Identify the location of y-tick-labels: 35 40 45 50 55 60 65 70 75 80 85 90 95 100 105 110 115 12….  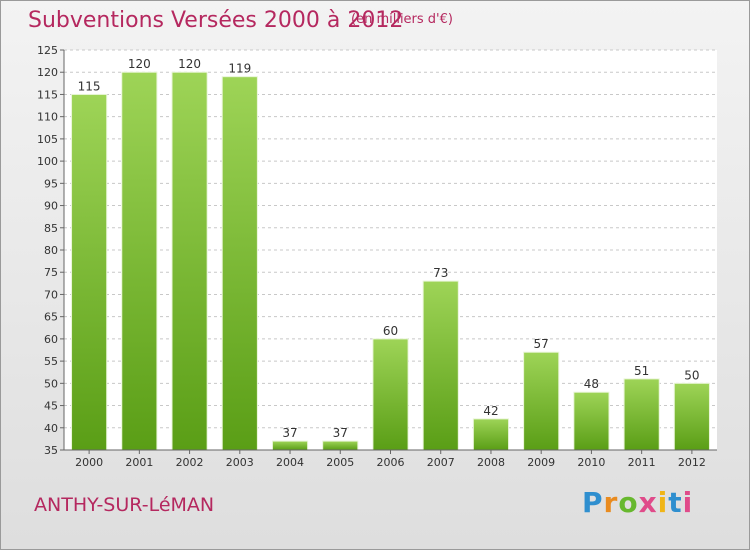
(50, 250).